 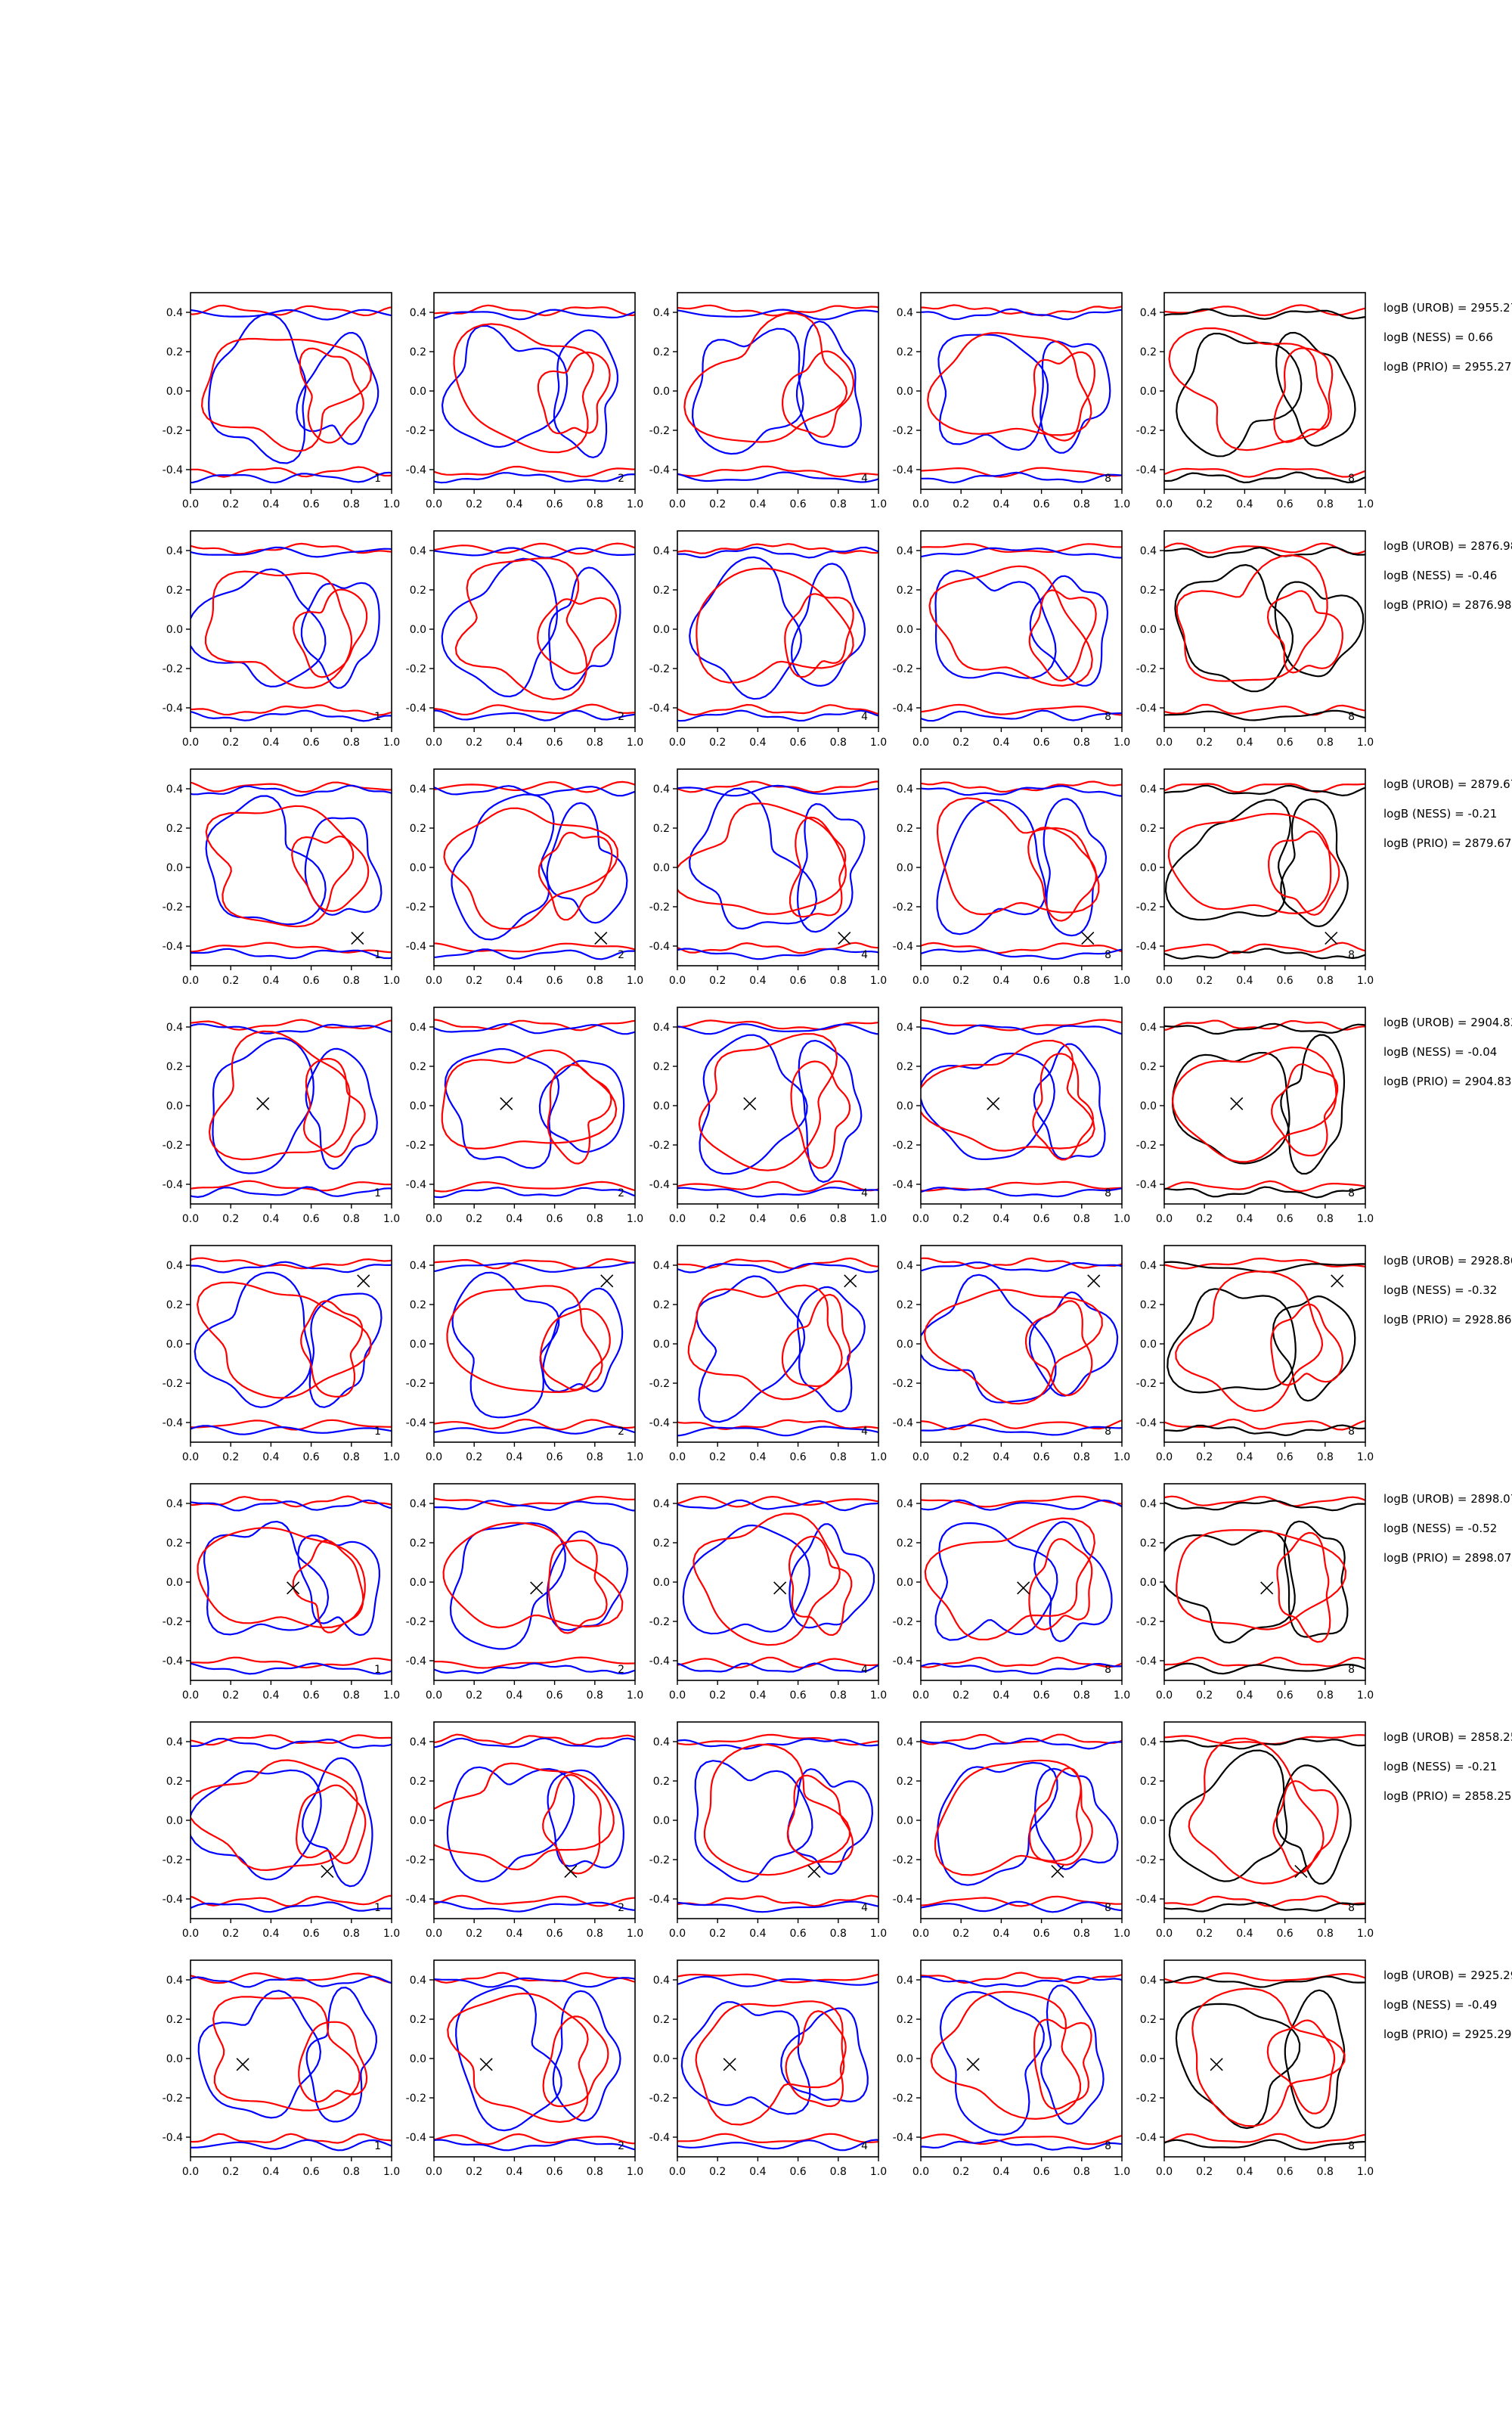 What do you see at coordinates (1012, 401) in the screenshot?
I see `panel-r1-c4: 0.0 0.2 0.4 0.6 0.8 1.0 0.4 0.2 0.0 -0.2 -0.4 8` at bounding box center [1012, 401].